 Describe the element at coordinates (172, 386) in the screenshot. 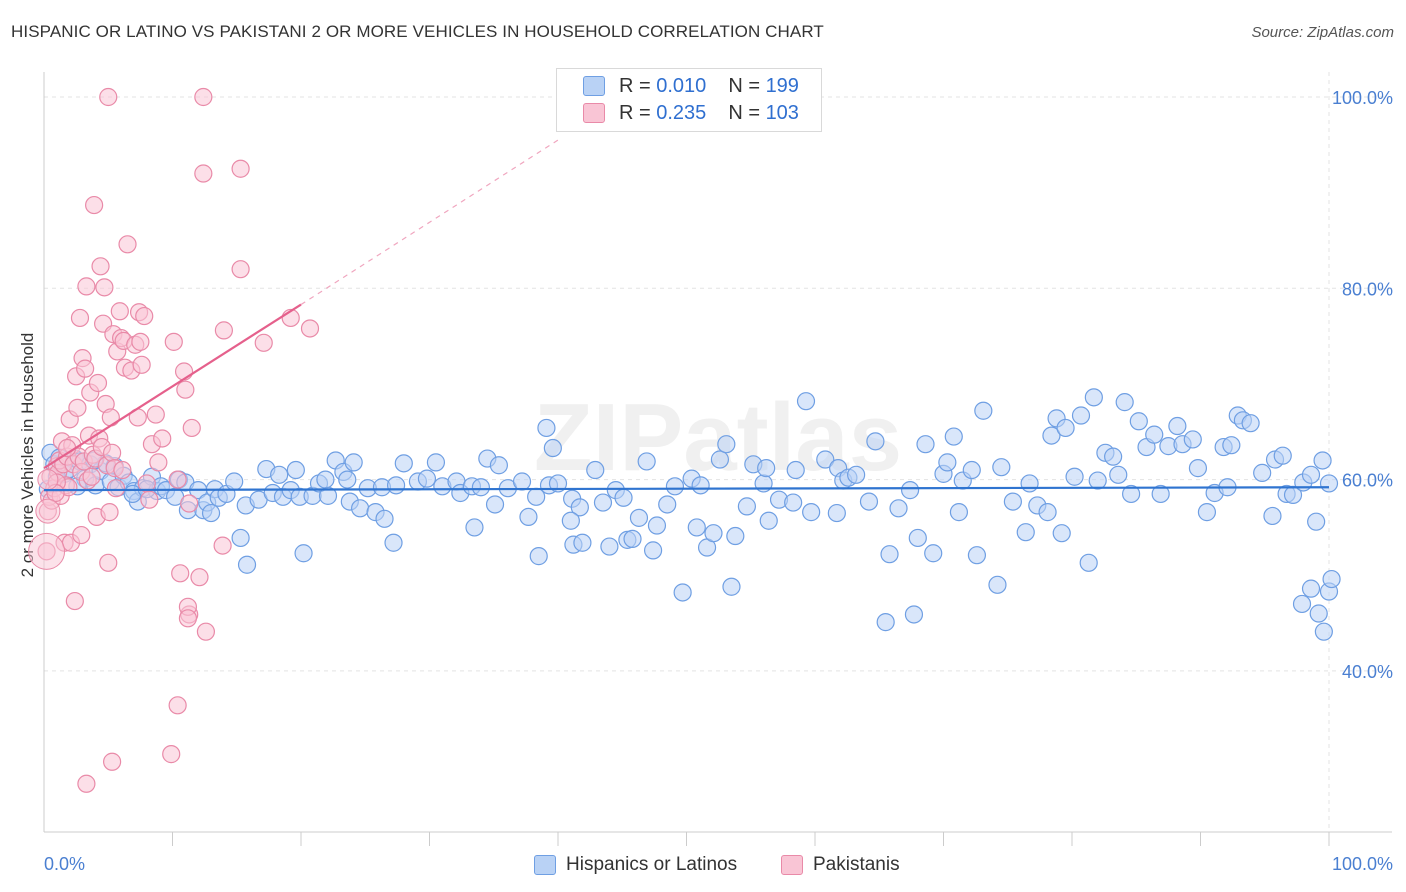

I see `trend-line-pakistanis` at that location.